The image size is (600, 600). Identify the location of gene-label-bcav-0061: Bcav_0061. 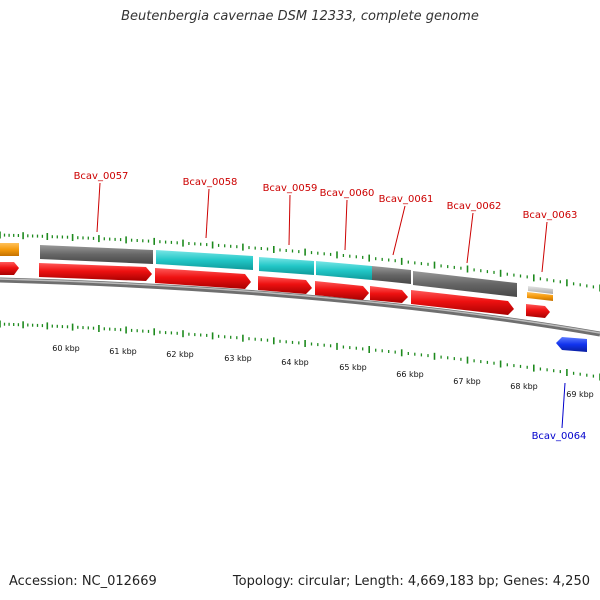
(406, 199).